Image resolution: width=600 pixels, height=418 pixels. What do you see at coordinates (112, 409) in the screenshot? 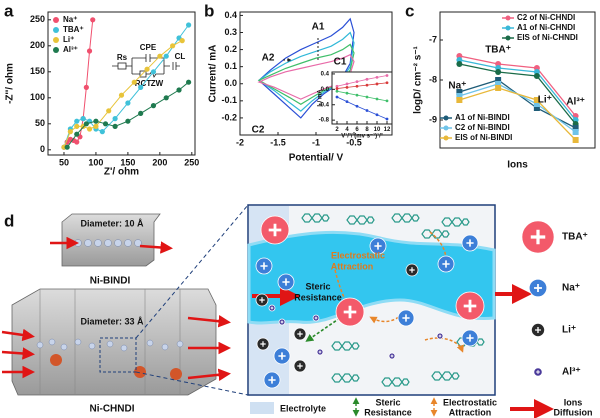
I see `material-label: Ni-CHNDI` at bounding box center [112, 409].